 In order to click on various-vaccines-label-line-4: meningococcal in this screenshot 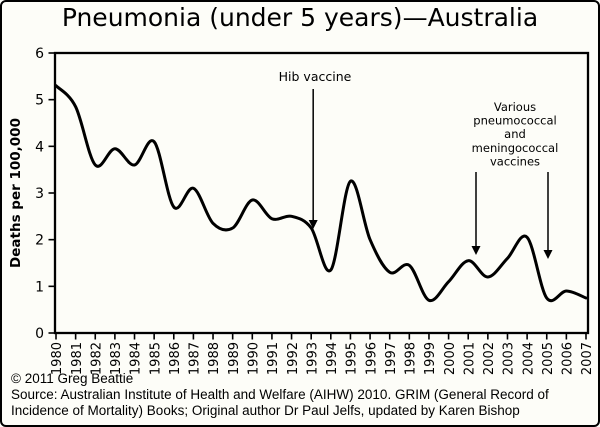, I will do `click(515, 148)`.